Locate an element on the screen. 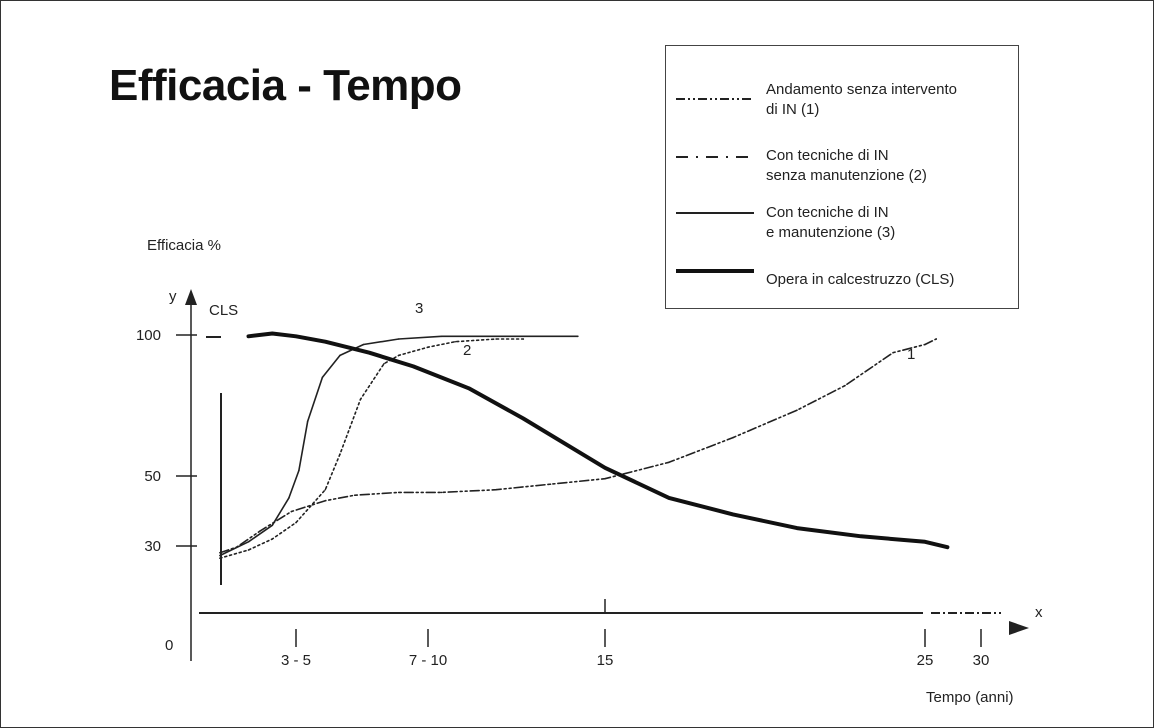 This screenshot has height=728, width=1154. legend-item-4-line1: Opera in calcestruzzo (CLS) is located at coordinates (860, 279).